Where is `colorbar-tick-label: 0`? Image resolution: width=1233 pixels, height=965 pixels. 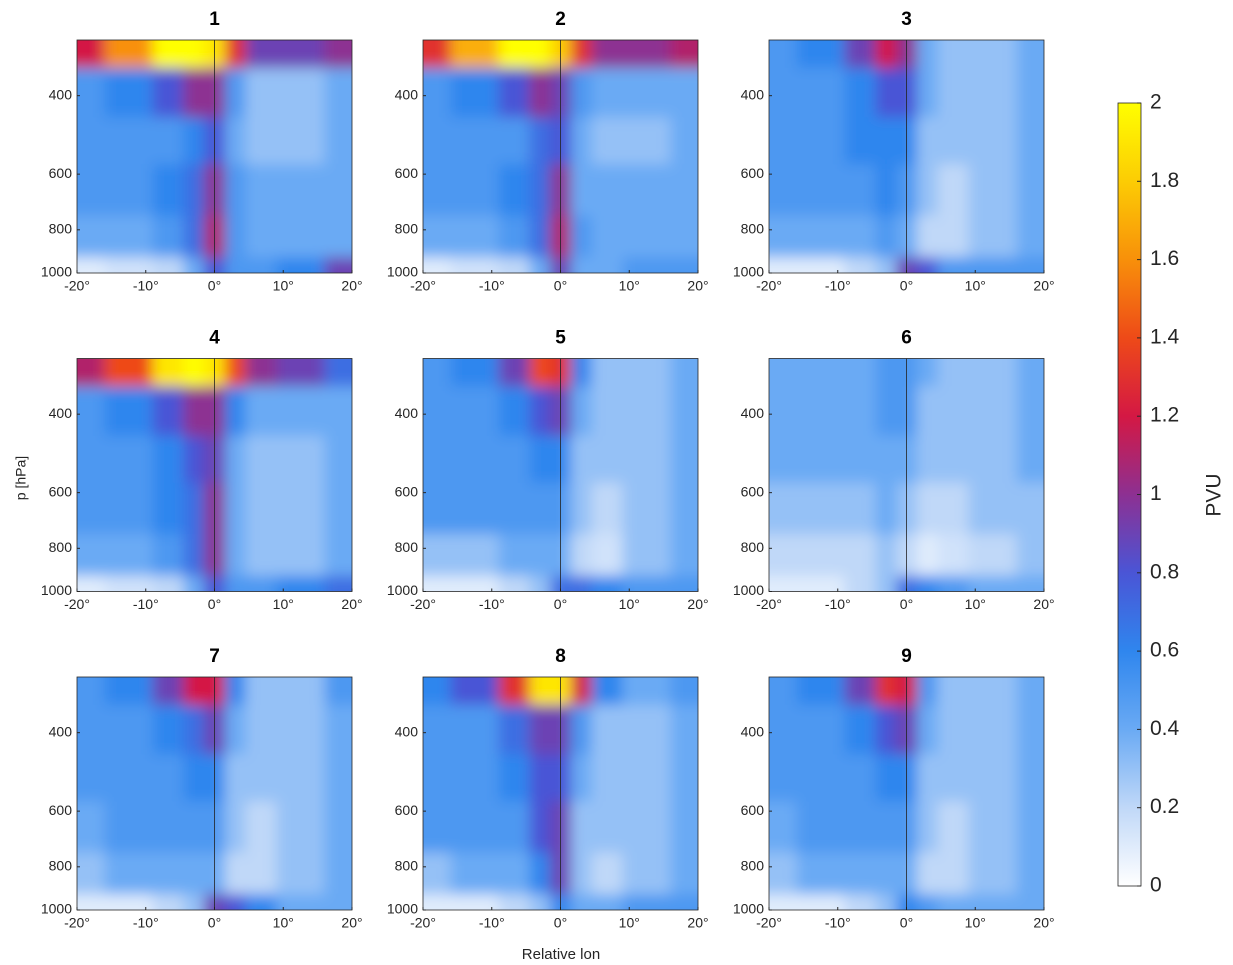
colorbar-tick-label: 0 is located at coordinates (1156, 885).